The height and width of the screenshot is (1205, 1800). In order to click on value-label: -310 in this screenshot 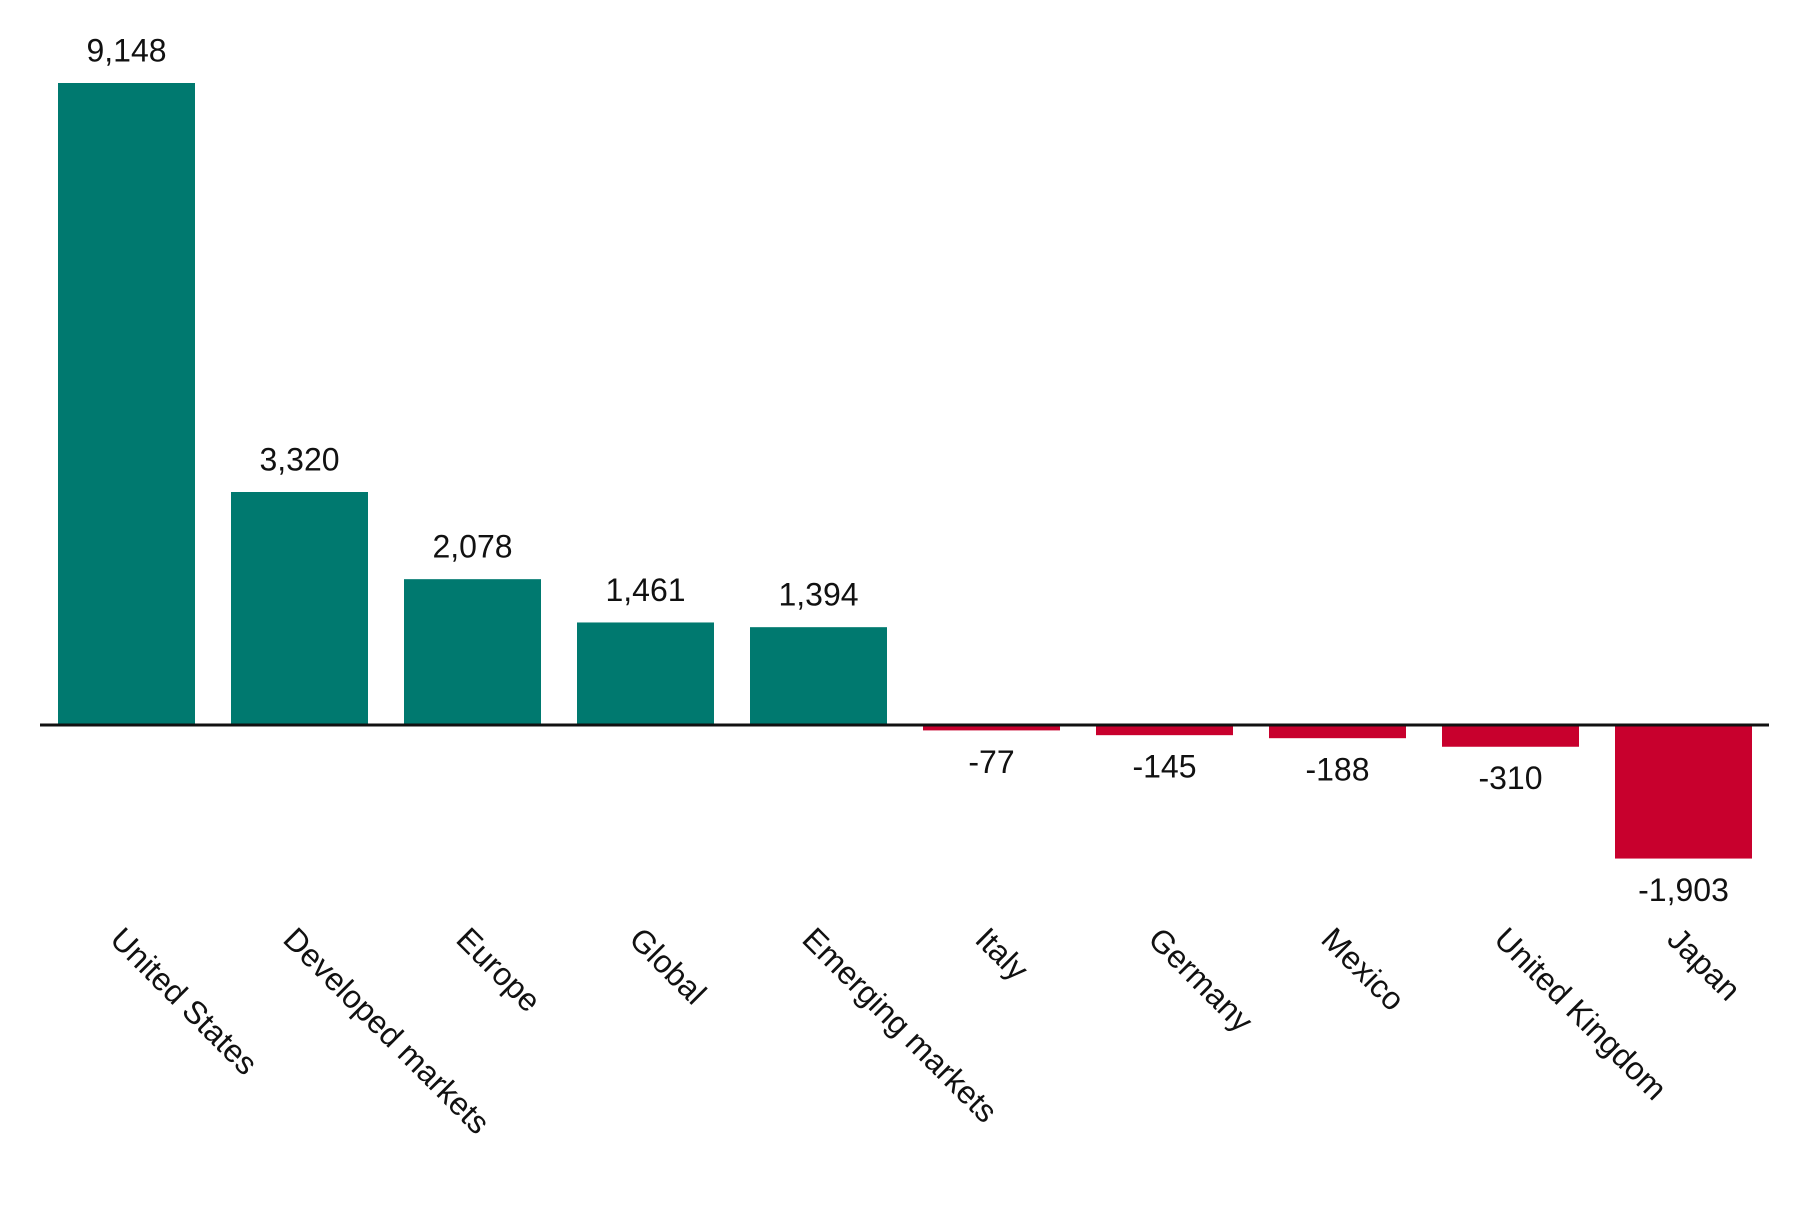, I will do `click(1510, 778)`.